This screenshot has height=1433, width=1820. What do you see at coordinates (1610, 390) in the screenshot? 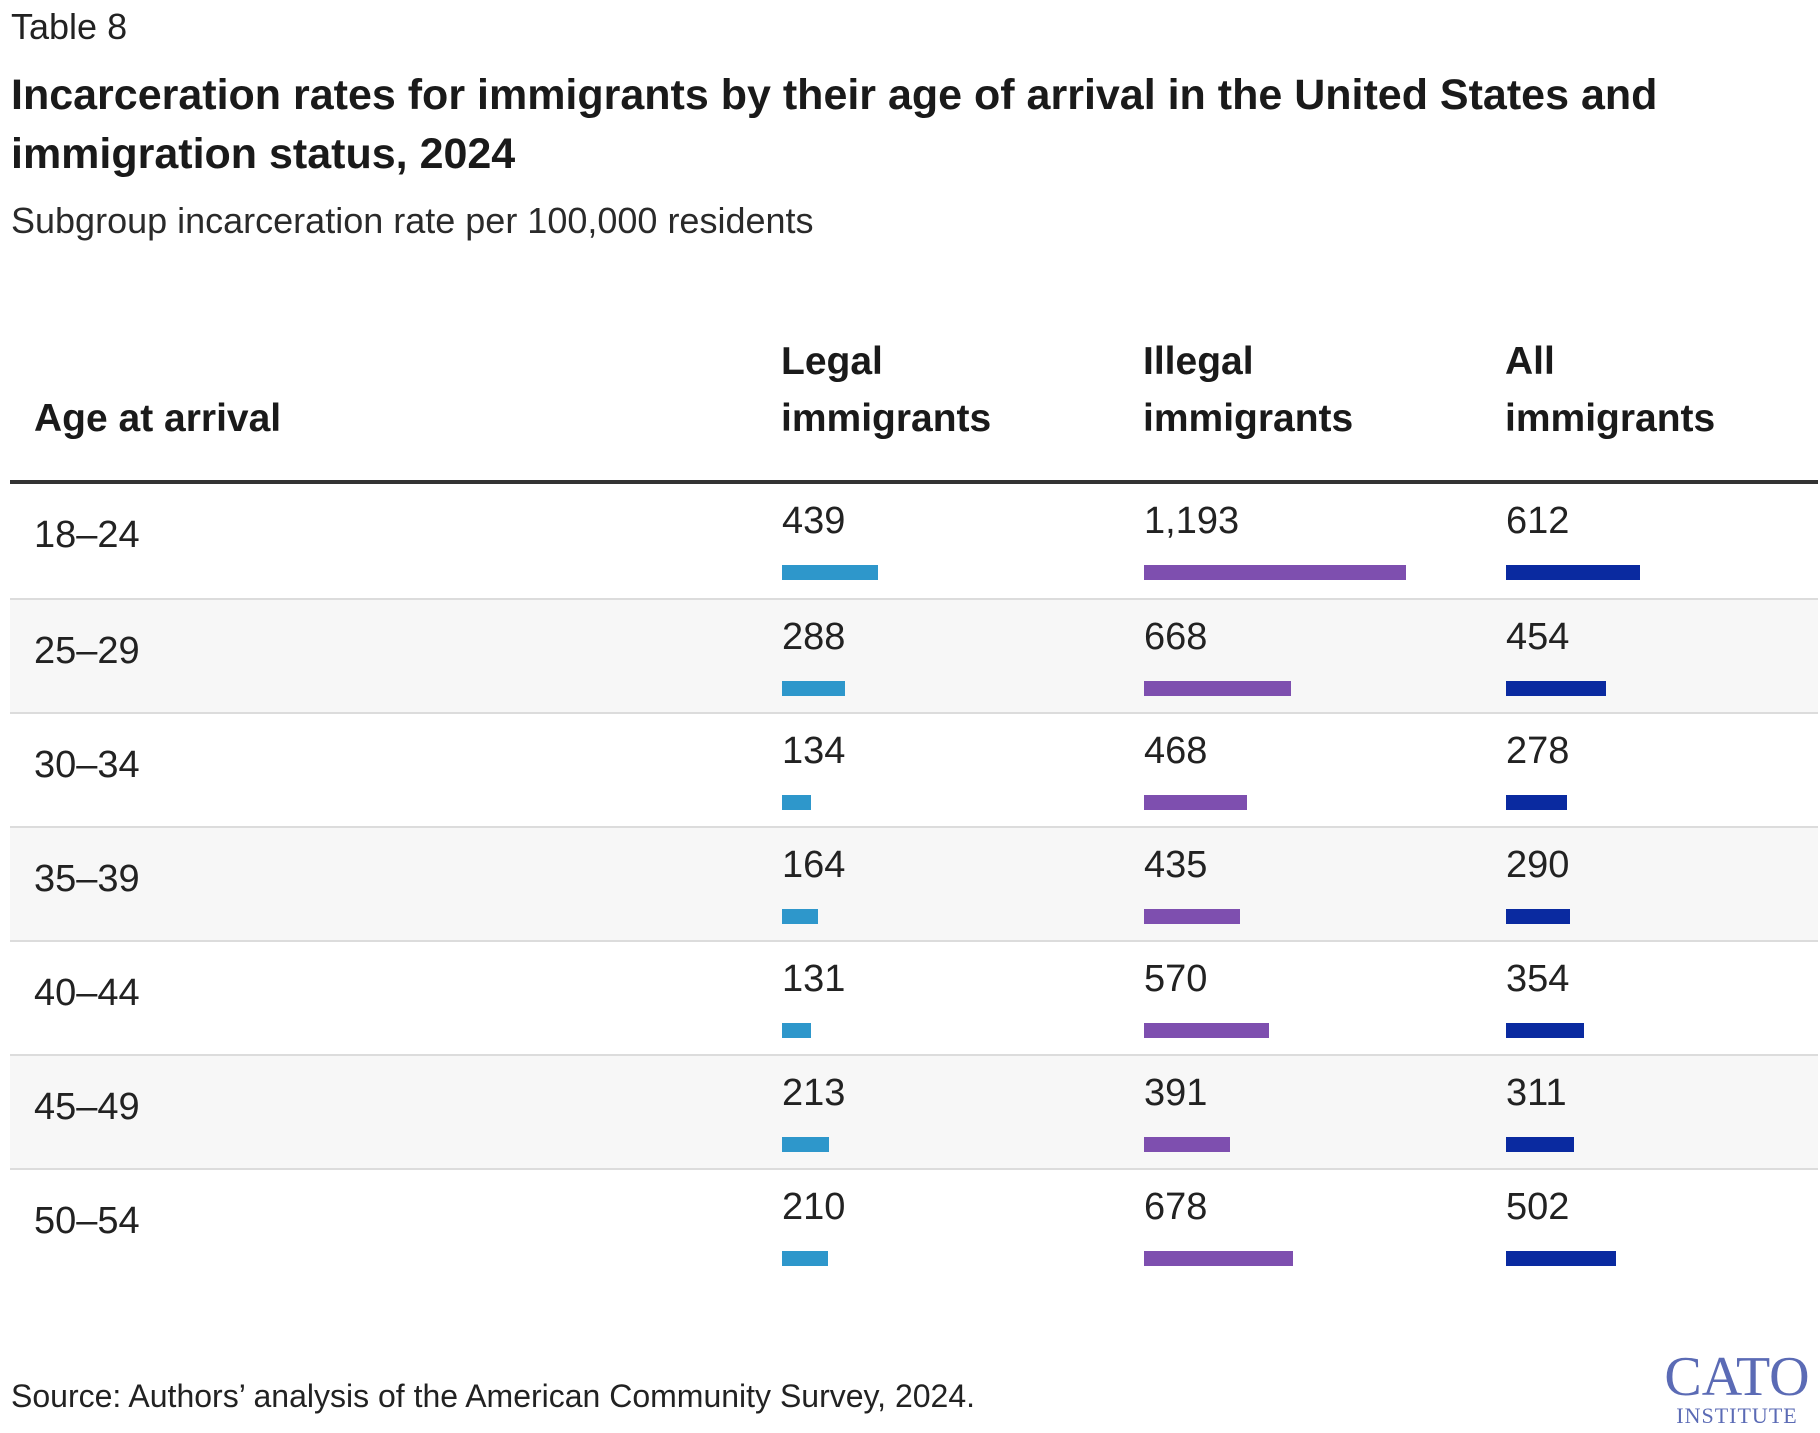
I see `column-header-all: All immigrants` at bounding box center [1610, 390].